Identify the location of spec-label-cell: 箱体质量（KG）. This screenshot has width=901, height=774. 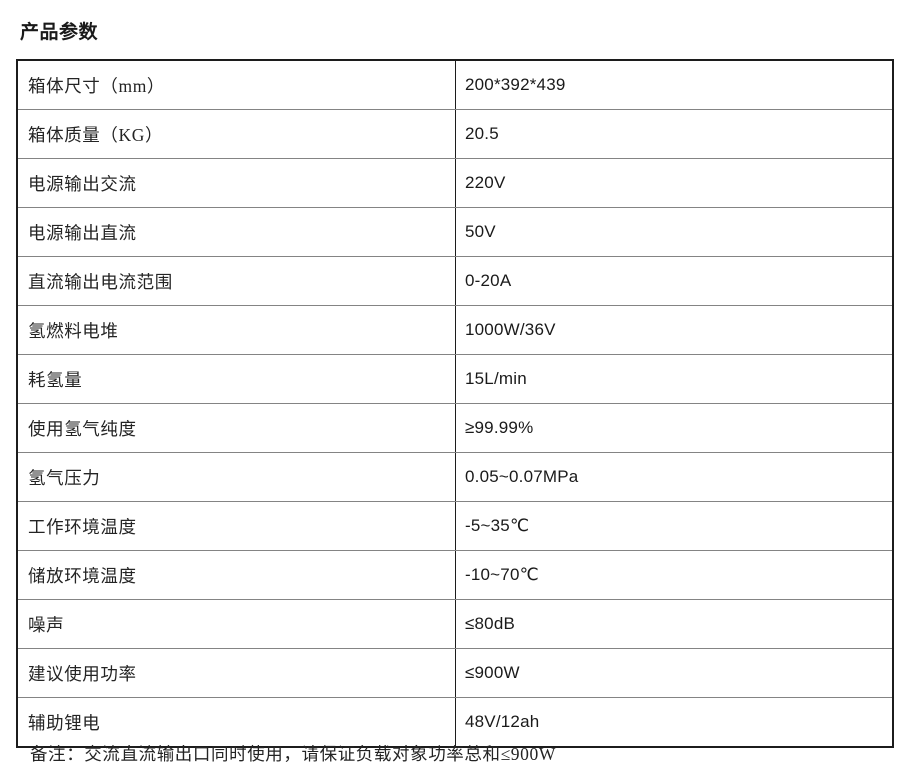
(236, 134).